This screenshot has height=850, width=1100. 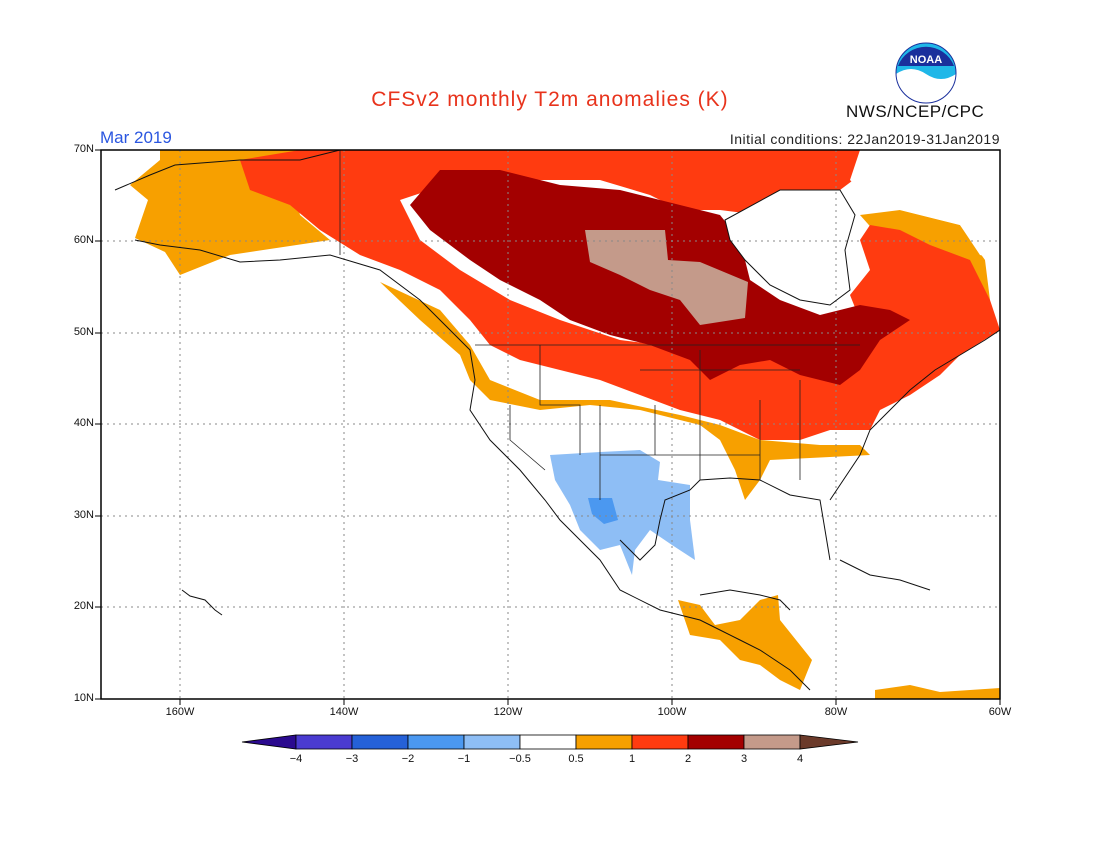 I want to click on chart-title: CFSv2 monthly T2m anomalies (K), so click(x=550, y=99).